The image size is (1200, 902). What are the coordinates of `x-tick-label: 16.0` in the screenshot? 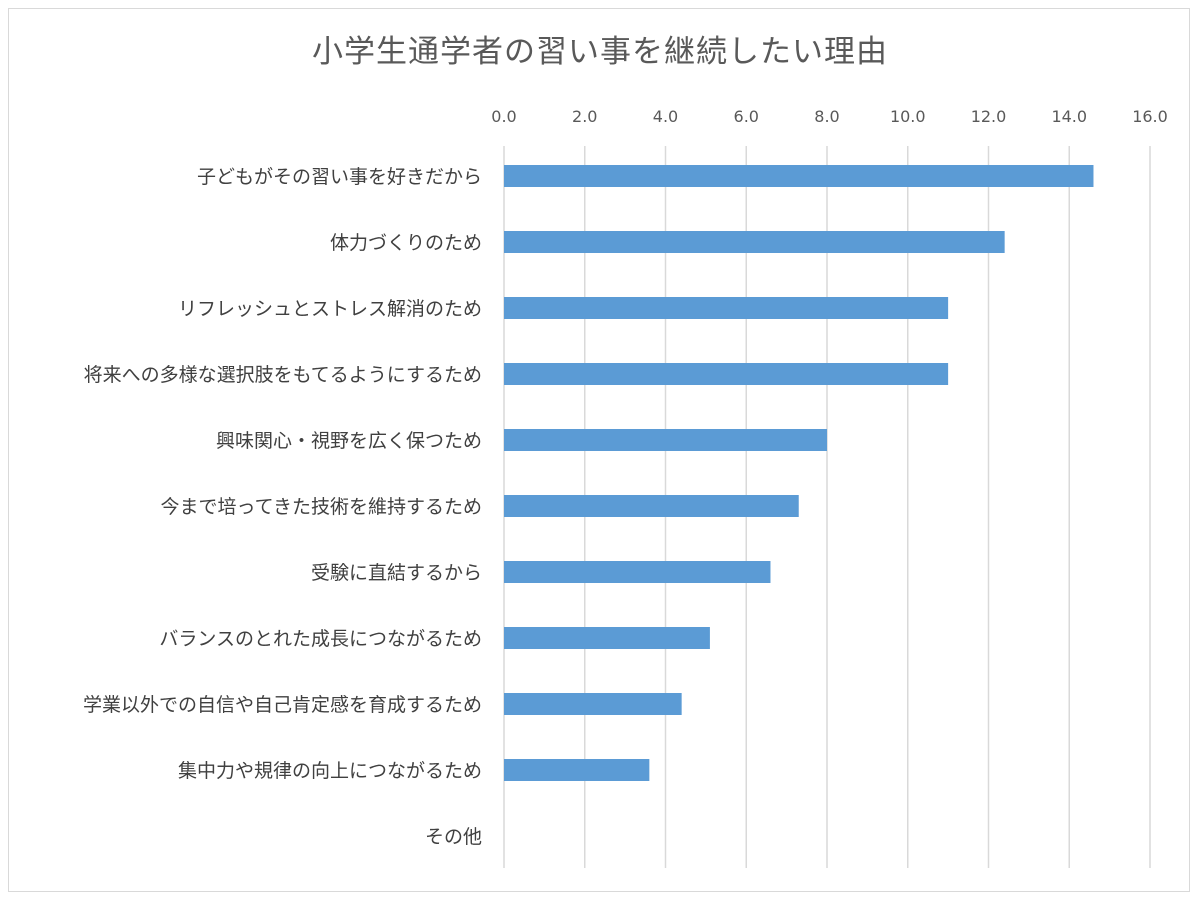 It's located at (1150, 116).